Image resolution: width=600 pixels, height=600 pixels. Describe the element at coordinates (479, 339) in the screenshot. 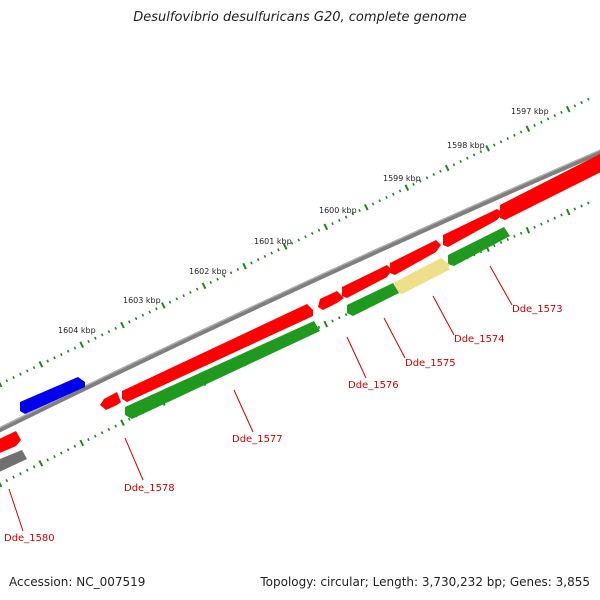

I see `gene-label-dde-1574: Dde_1574` at that location.